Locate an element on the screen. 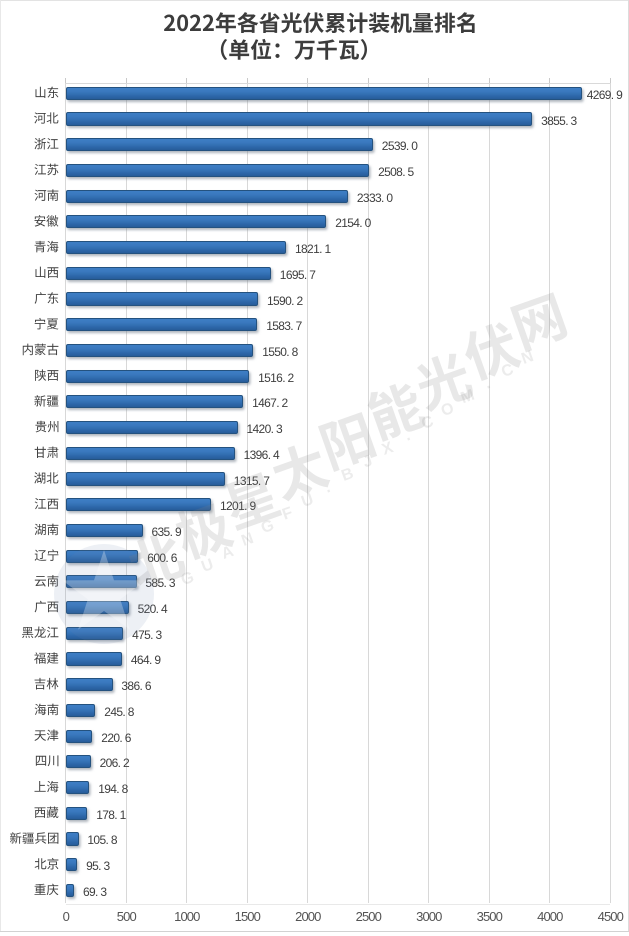  svg-text: F is located at coordinates (287, 513).